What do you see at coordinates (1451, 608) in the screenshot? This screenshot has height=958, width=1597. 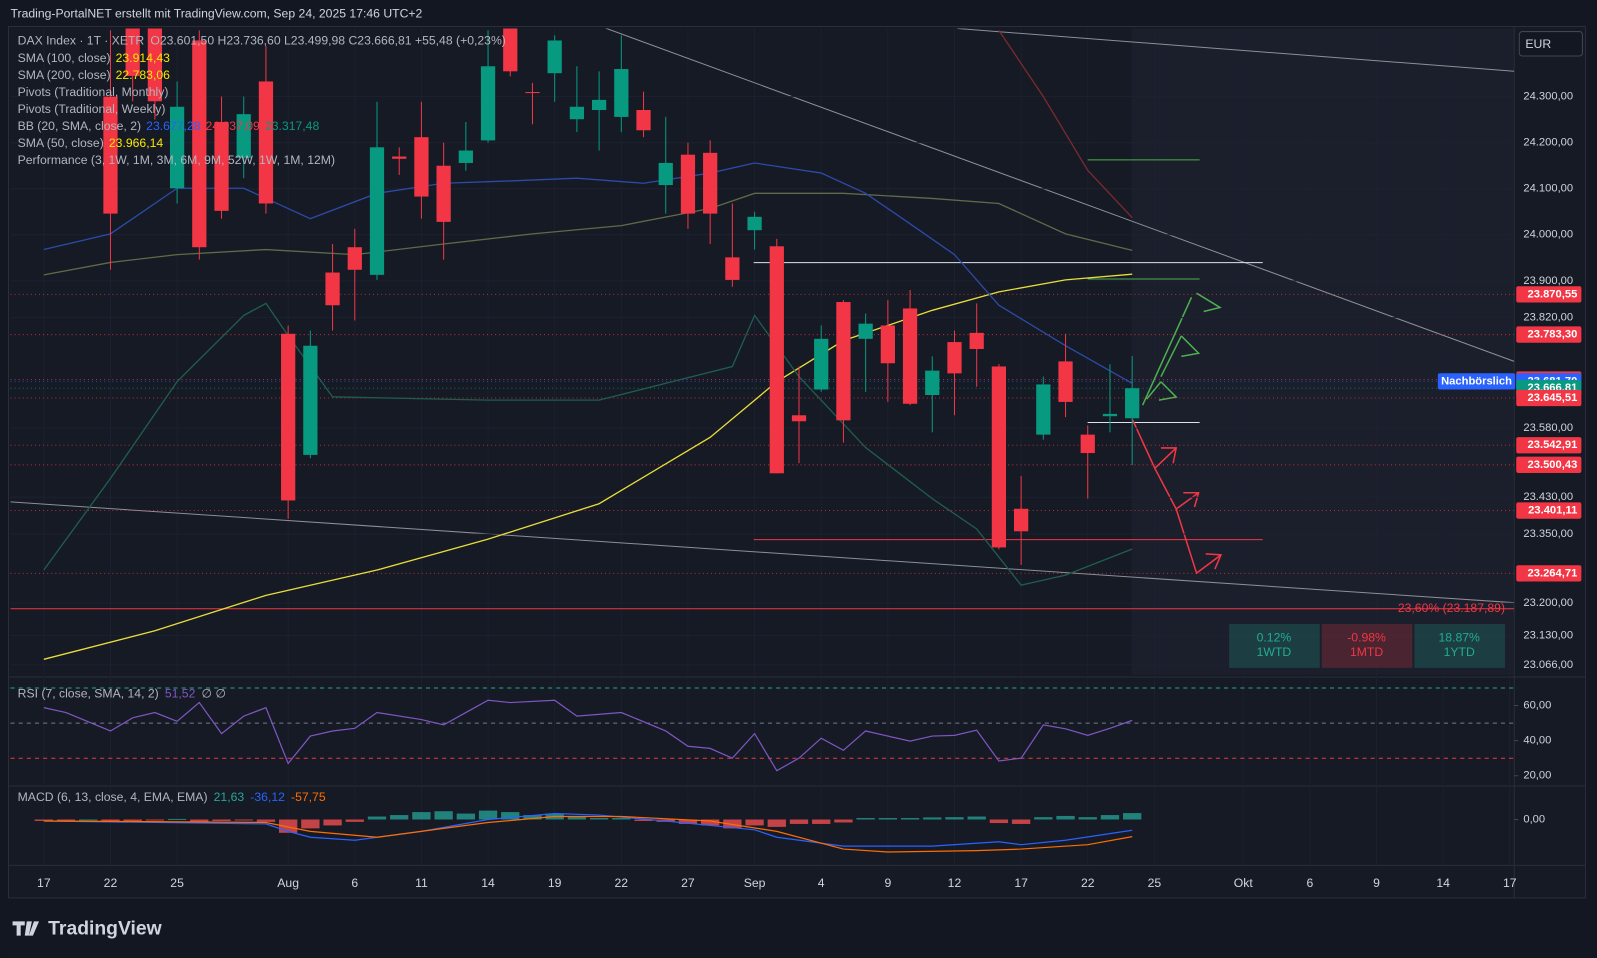 I see `fib-label: 23,60% (23.187,89)` at bounding box center [1451, 608].